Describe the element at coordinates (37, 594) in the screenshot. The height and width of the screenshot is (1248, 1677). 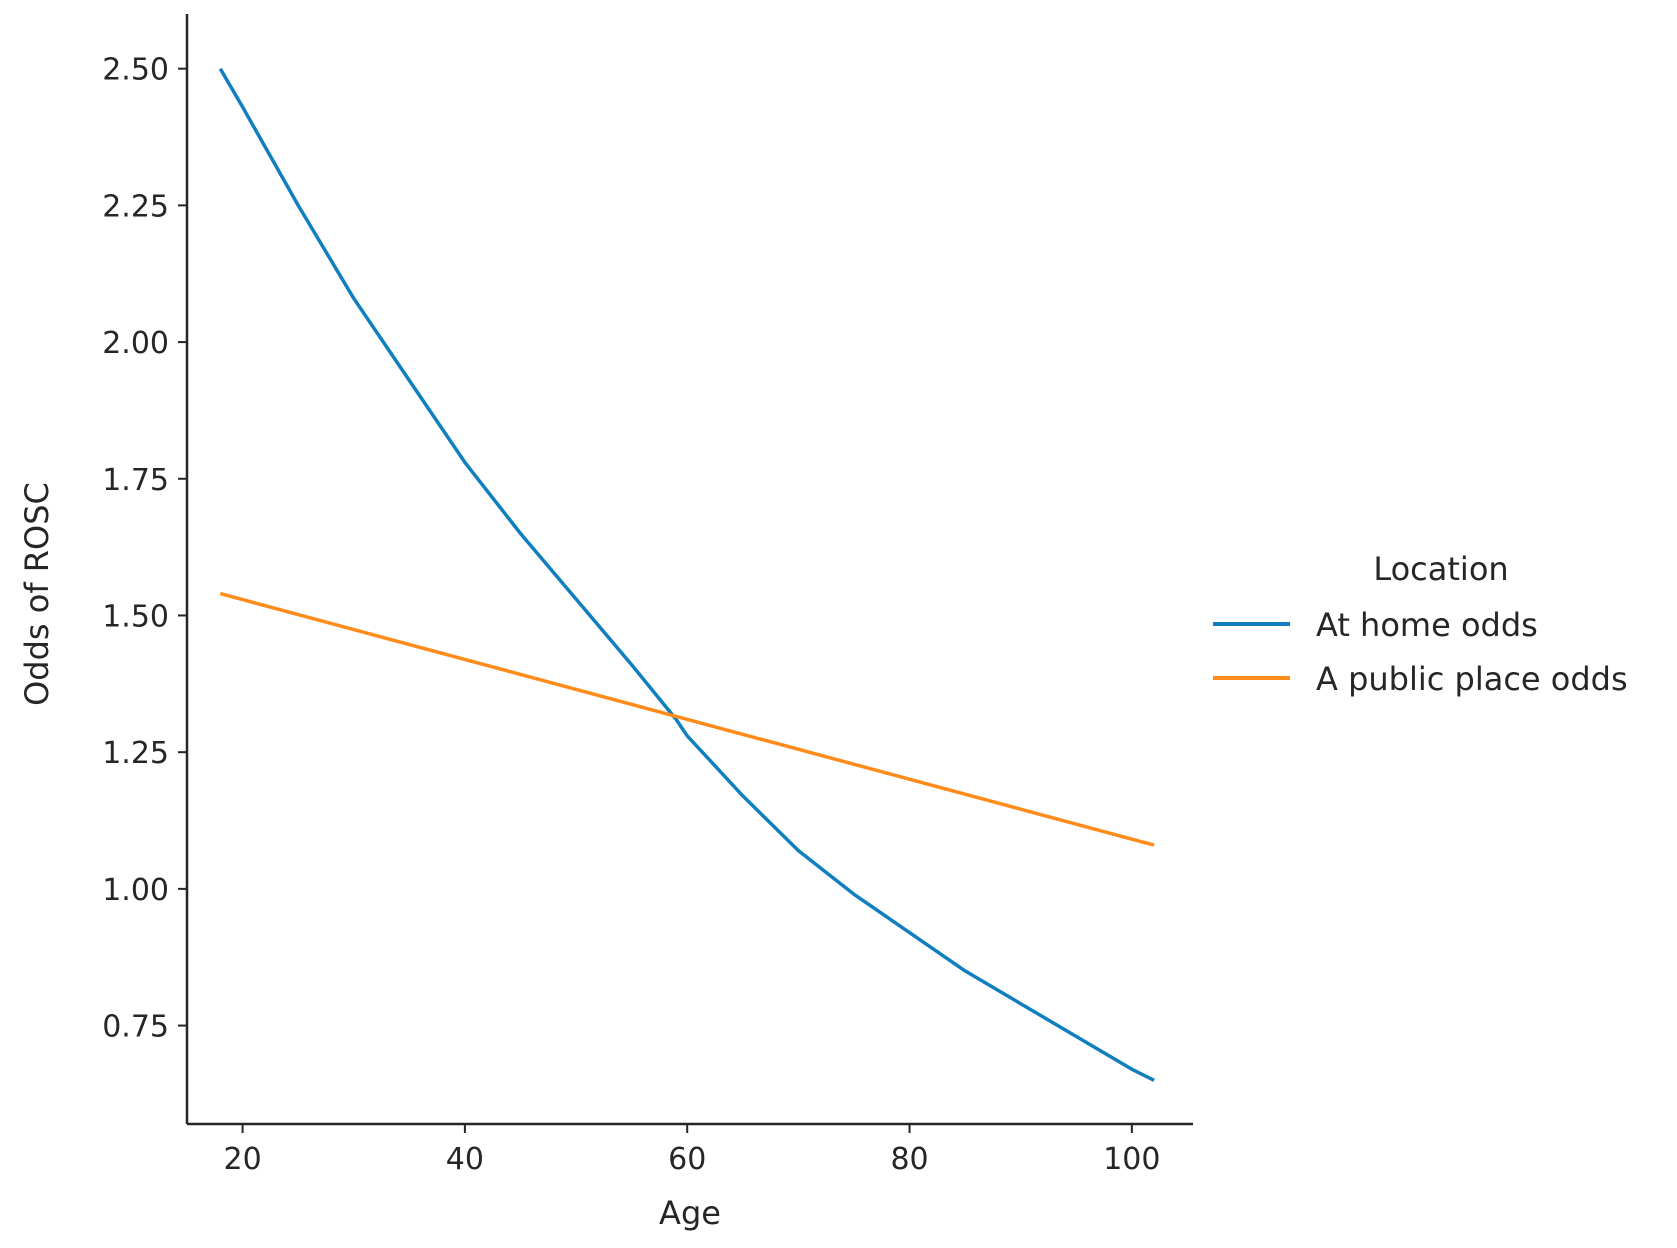
I see `y-axis-title: Odds of ROSC` at that location.